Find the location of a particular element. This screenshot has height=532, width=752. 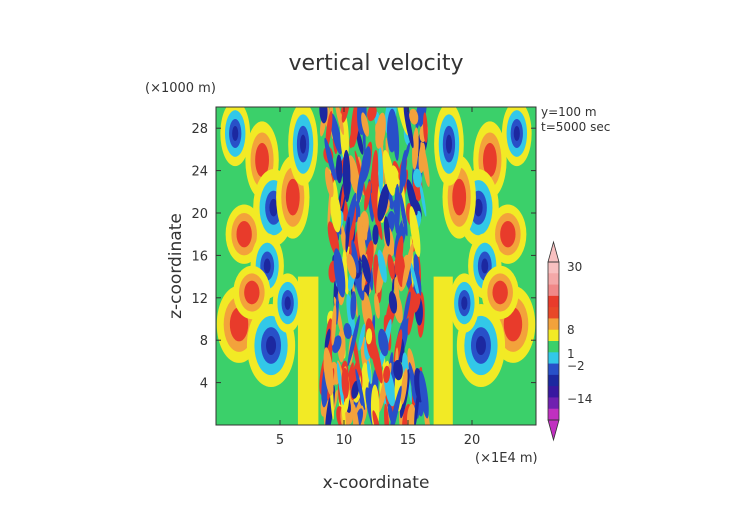

y-tick-label: 4 is located at coordinates (204, 384).